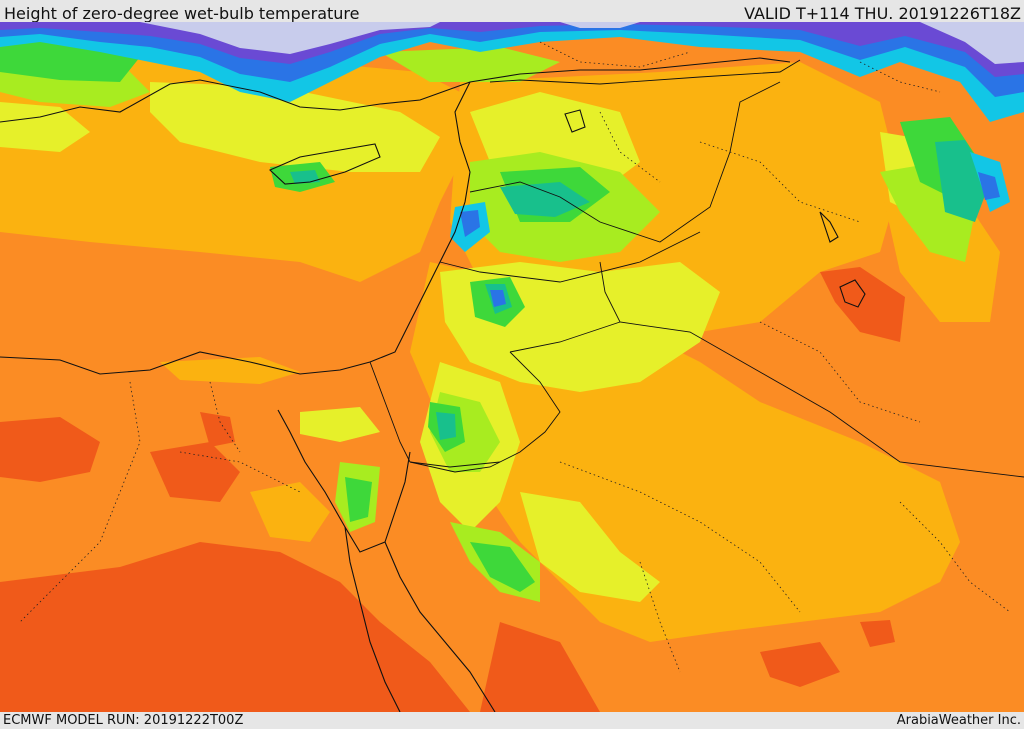  What do you see at coordinates (123, 720) in the screenshot?
I see `model-run-label: ECMWF MODEL RUN: 20191222T00Z` at bounding box center [123, 720].